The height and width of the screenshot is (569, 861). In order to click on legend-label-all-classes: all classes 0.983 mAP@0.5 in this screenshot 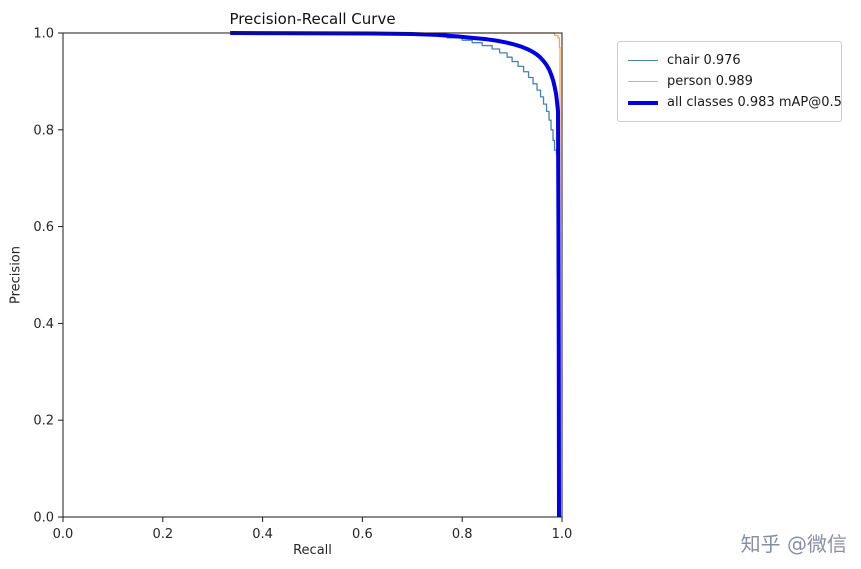, I will do `click(754, 102)`.